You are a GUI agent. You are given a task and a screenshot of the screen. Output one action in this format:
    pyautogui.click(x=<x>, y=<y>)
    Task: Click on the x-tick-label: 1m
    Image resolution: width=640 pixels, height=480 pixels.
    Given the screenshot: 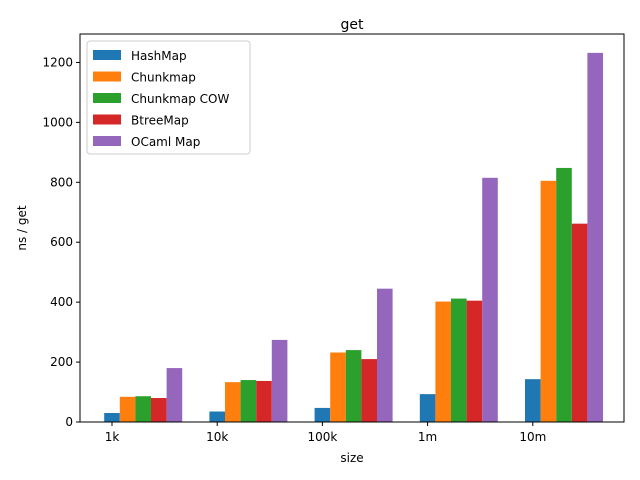 What is the action you would take?
    pyautogui.click(x=427, y=437)
    